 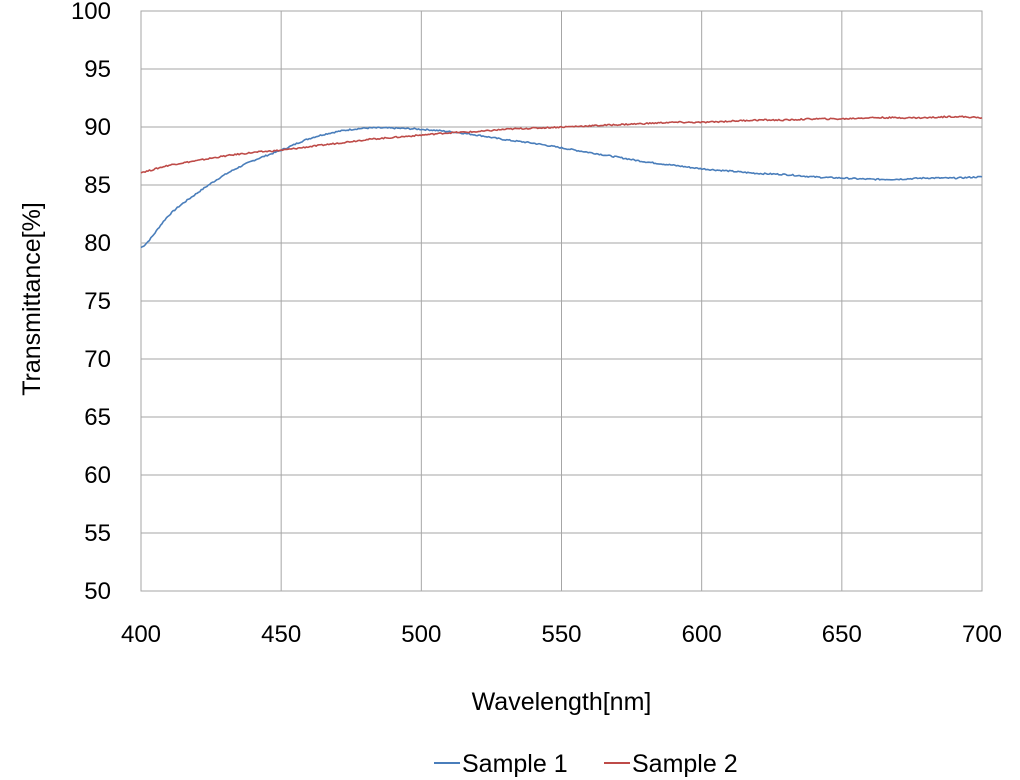 I want to click on x-tick-label: 700, so click(x=982, y=634).